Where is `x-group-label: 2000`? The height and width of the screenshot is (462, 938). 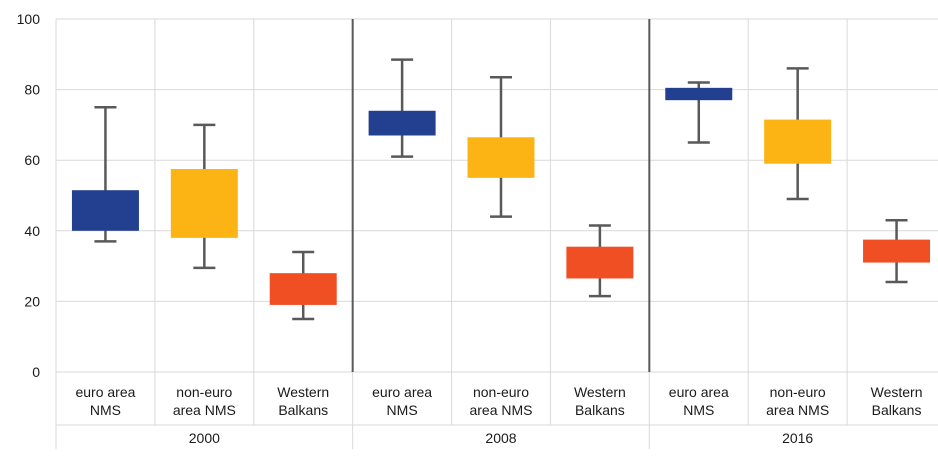
x-group-label: 2000 is located at coordinates (204, 438).